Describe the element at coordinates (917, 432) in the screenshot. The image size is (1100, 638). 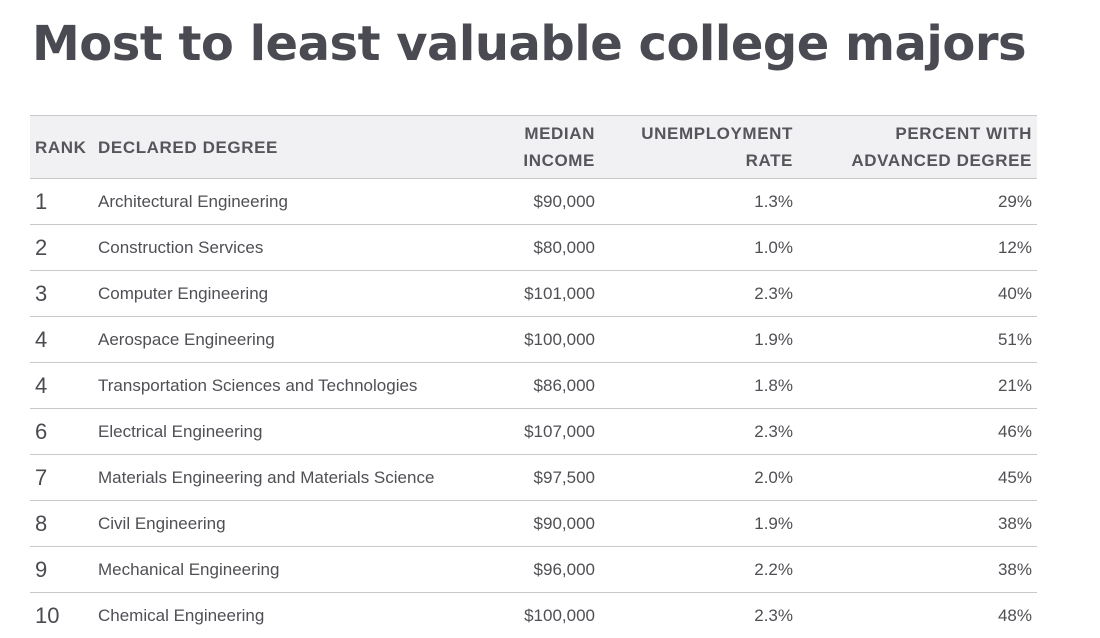
I see `cell-percent-advanced-degree: 46%` at that location.